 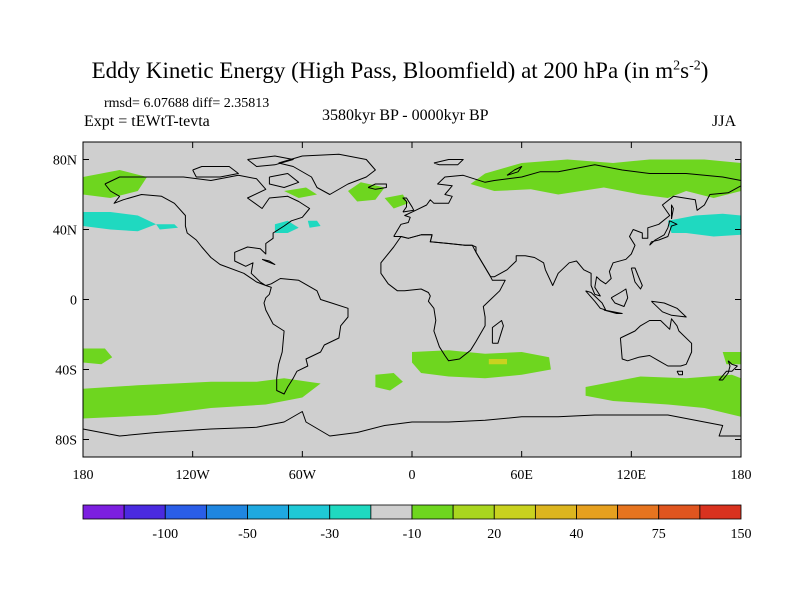 I want to click on lon-tick-label: 120E, so click(x=632, y=475).